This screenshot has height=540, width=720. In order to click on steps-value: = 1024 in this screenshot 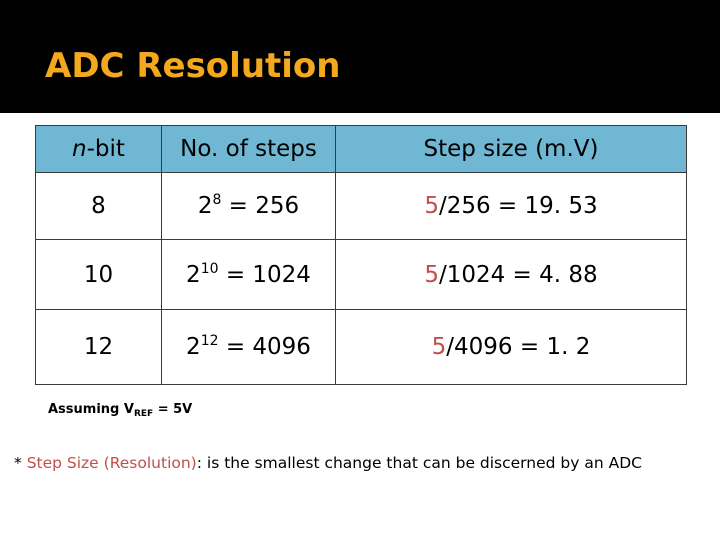, I will do `click(264, 274)`.